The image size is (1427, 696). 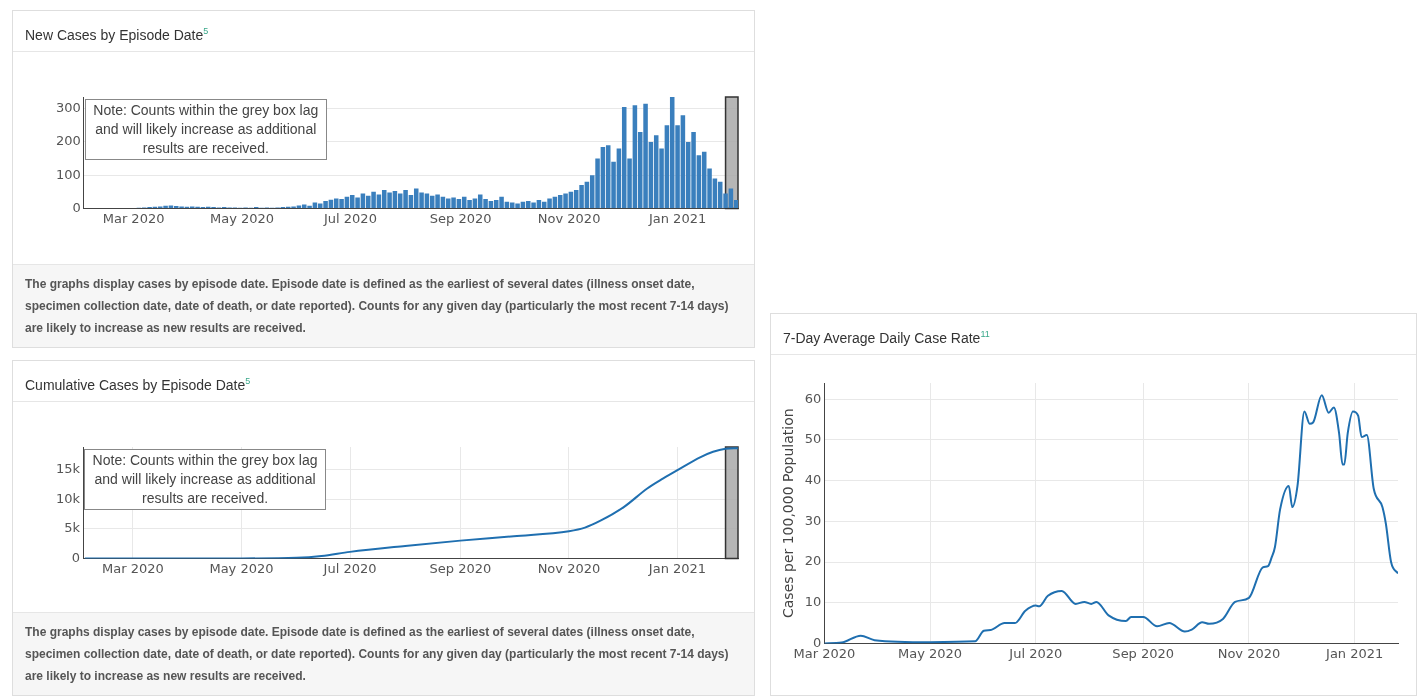 I want to click on y-tick-label: 20, so click(x=813, y=561).